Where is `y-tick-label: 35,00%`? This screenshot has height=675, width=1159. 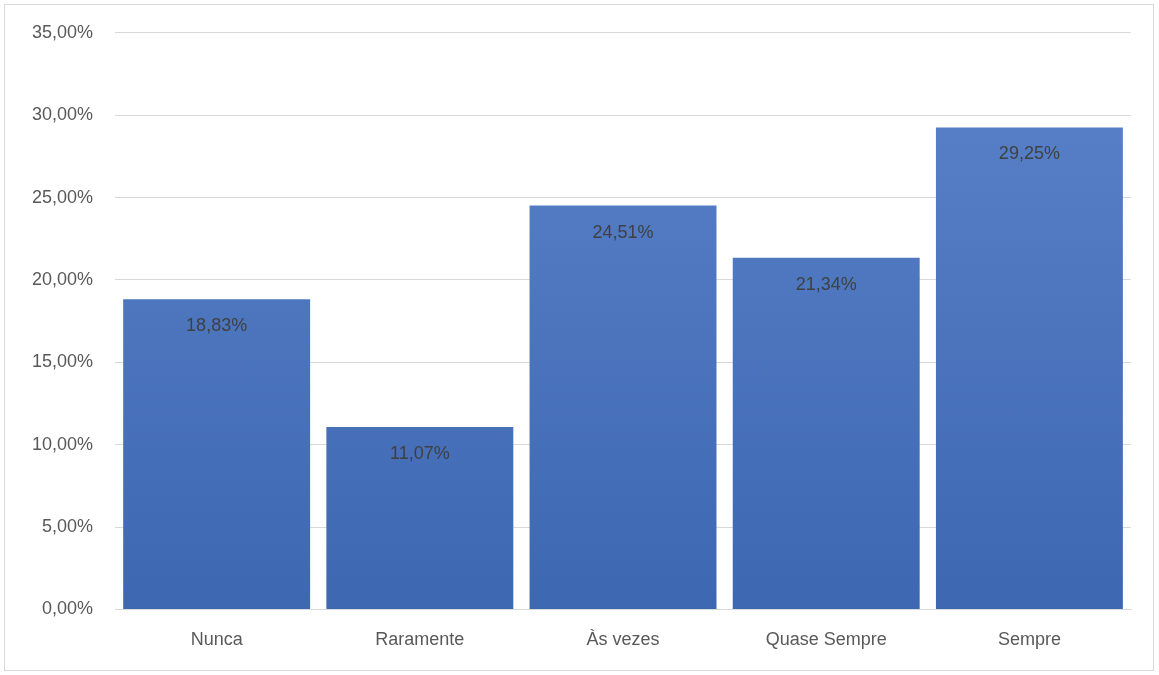 y-tick-label: 35,00% is located at coordinates (62, 31).